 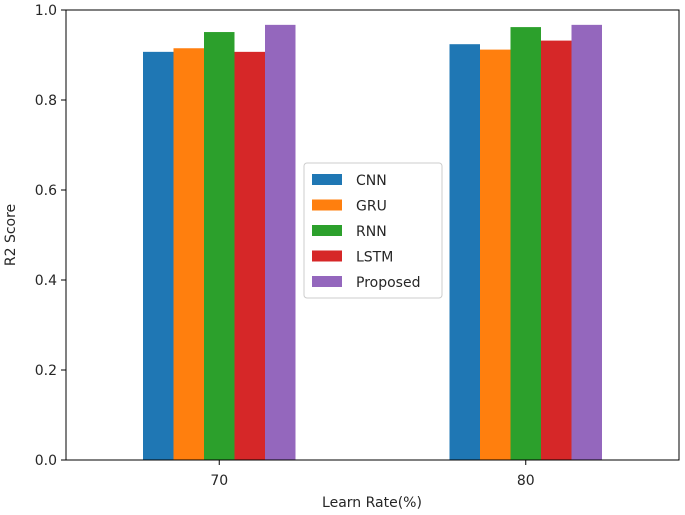 I want to click on legend-swatch-lstm, so click(x=327, y=256).